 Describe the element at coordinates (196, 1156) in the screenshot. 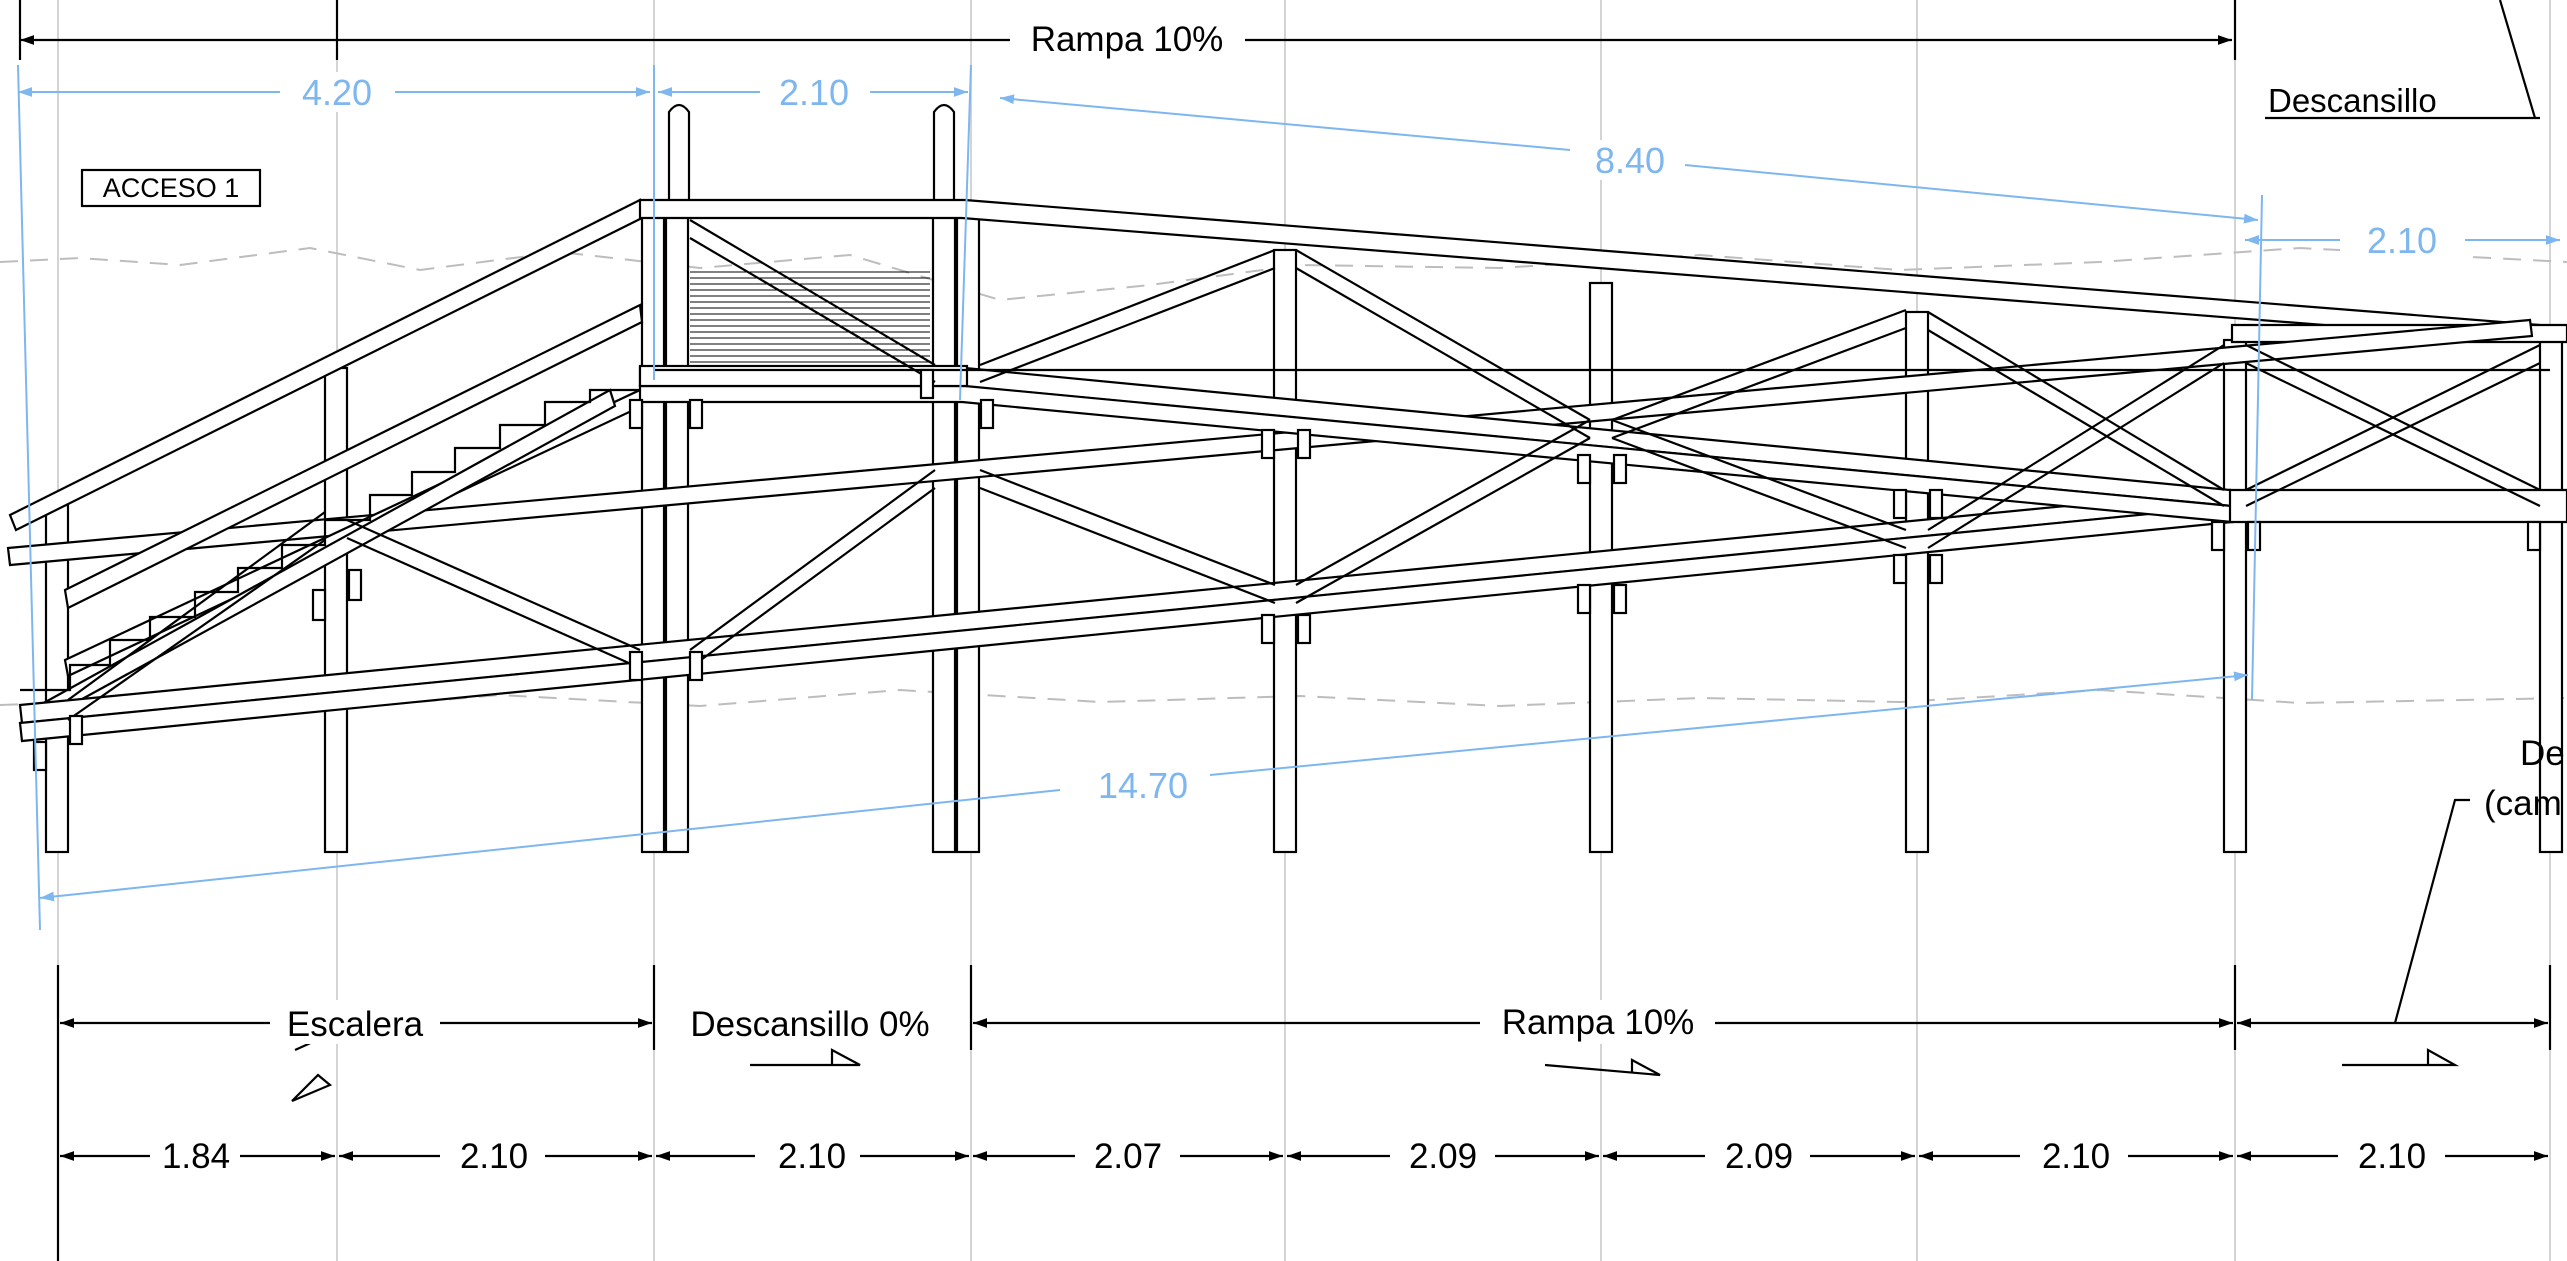

I see `dim-bottom-1: 1.84` at that location.